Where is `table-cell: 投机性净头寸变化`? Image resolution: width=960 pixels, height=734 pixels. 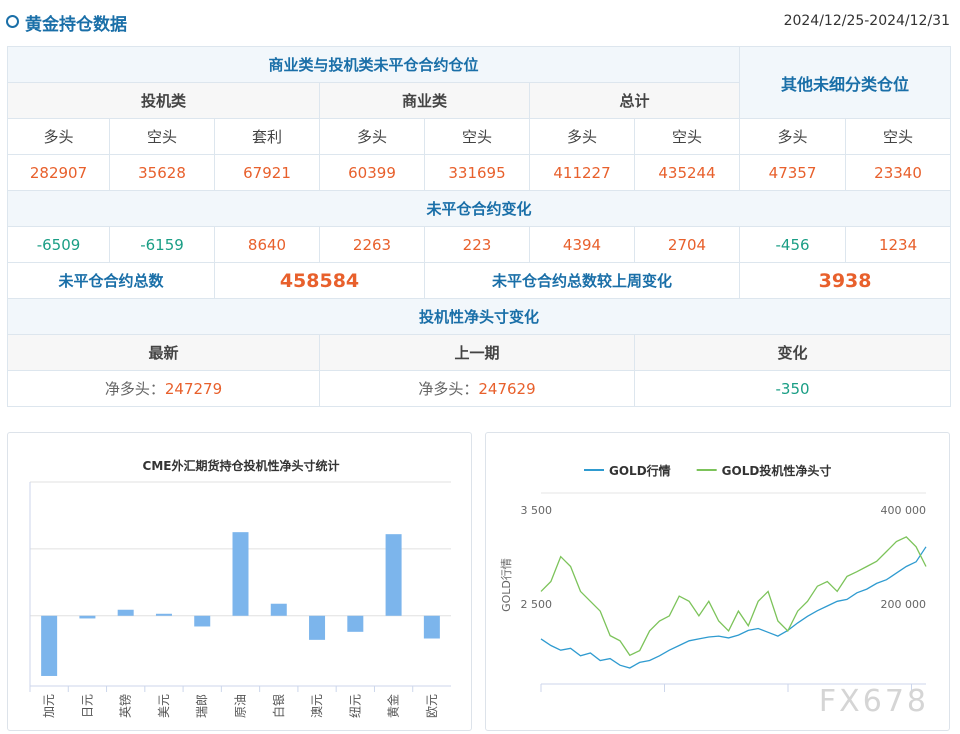 table-cell: 投机性净头寸变化 is located at coordinates (479, 316).